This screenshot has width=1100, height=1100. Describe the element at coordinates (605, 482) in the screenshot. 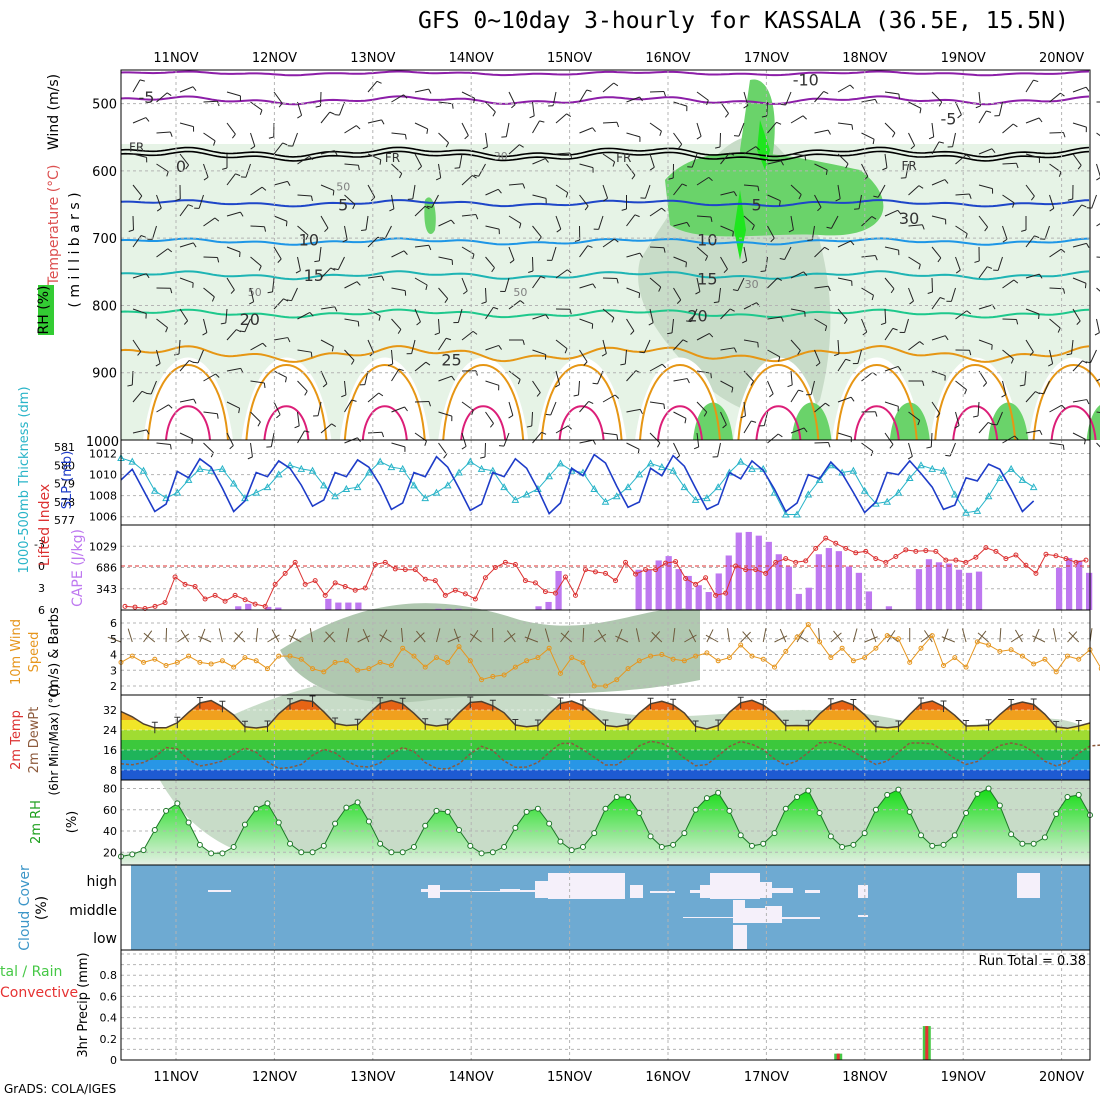

I see `slp-frame` at that location.